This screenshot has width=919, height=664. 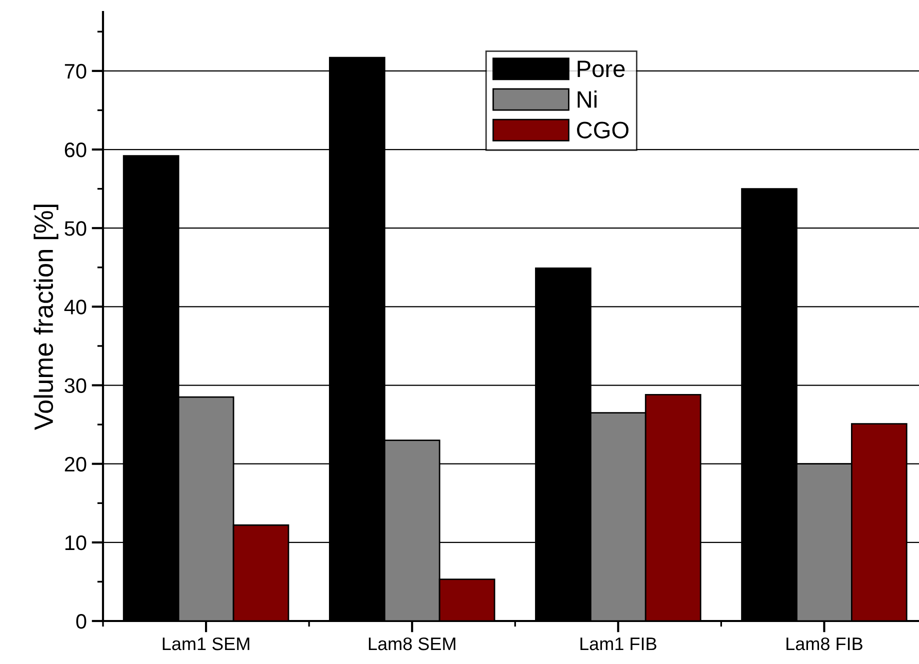 I want to click on x-tick-label: Lam1 SEM, so click(x=206, y=643).